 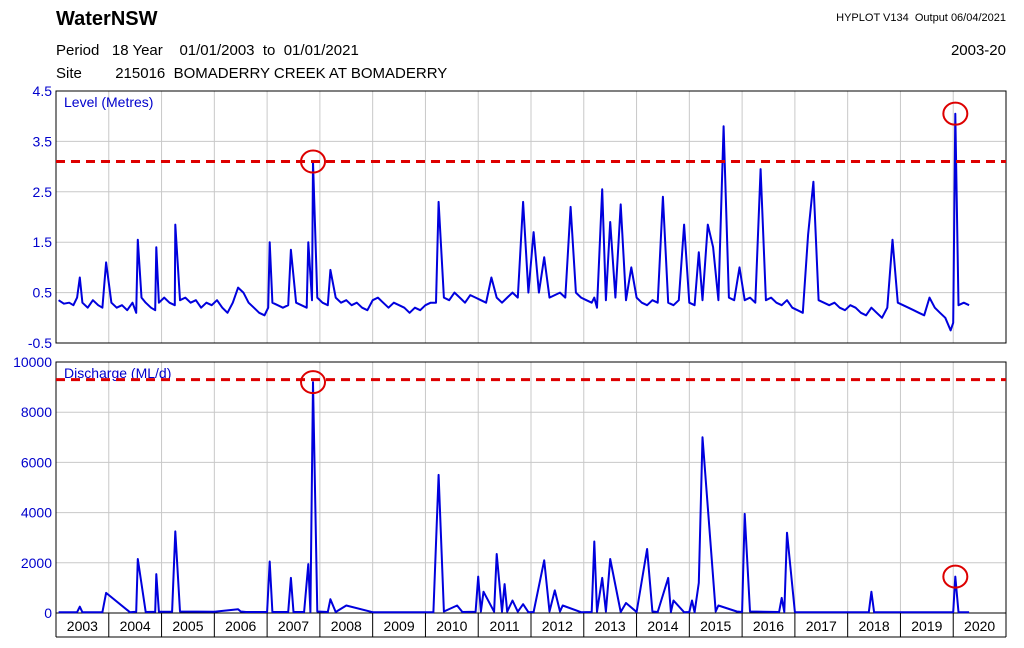 What do you see at coordinates (240, 626) in the screenshot?
I see `x-year-label: 2006` at bounding box center [240, 626].